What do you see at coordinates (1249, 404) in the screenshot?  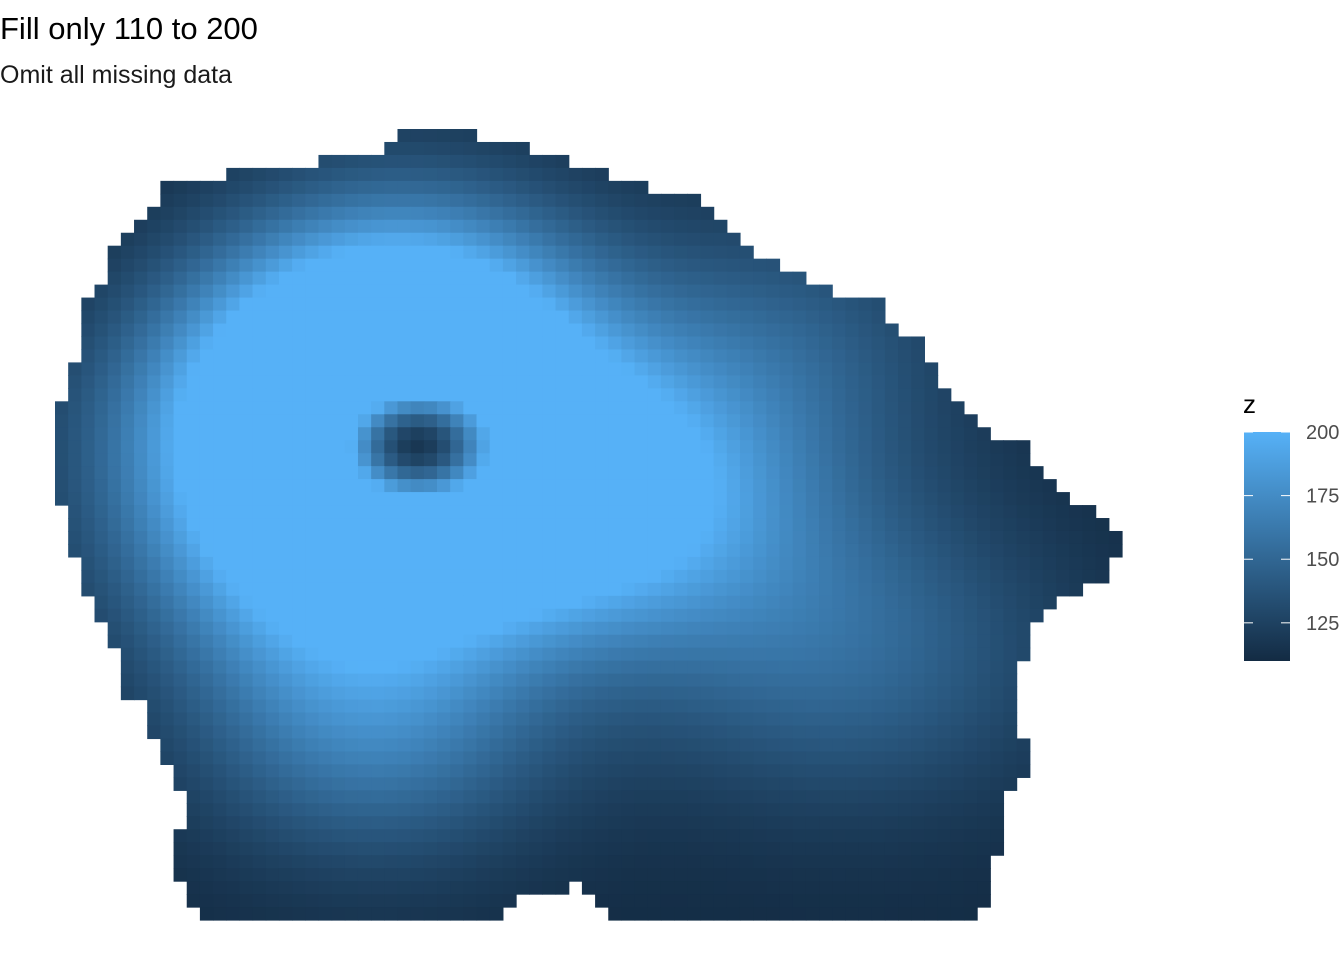 I see `legend-title: z` at bounding box center [1249, 404].